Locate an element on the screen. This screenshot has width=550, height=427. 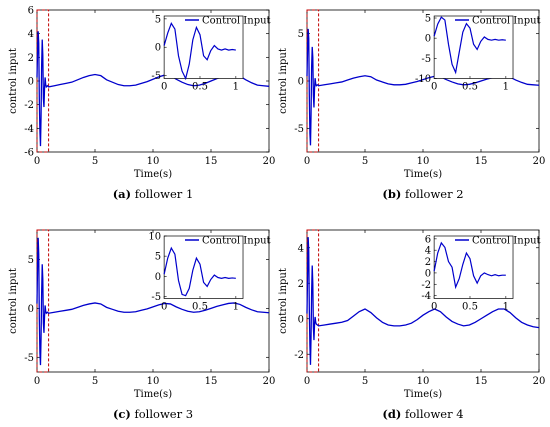
figure-caption: (b) follower 2 is located at coordinates (422, 194).